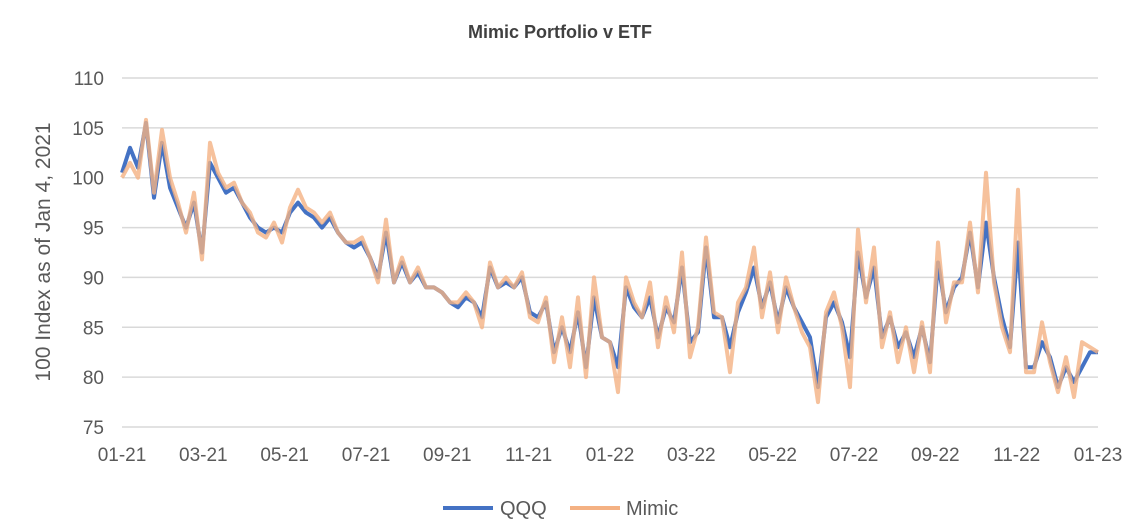 The image size is (1123, 526). Describe the element at coordinates (1098, 455) in the screenshot. I see `x-tick-label: 01-23` at that location.